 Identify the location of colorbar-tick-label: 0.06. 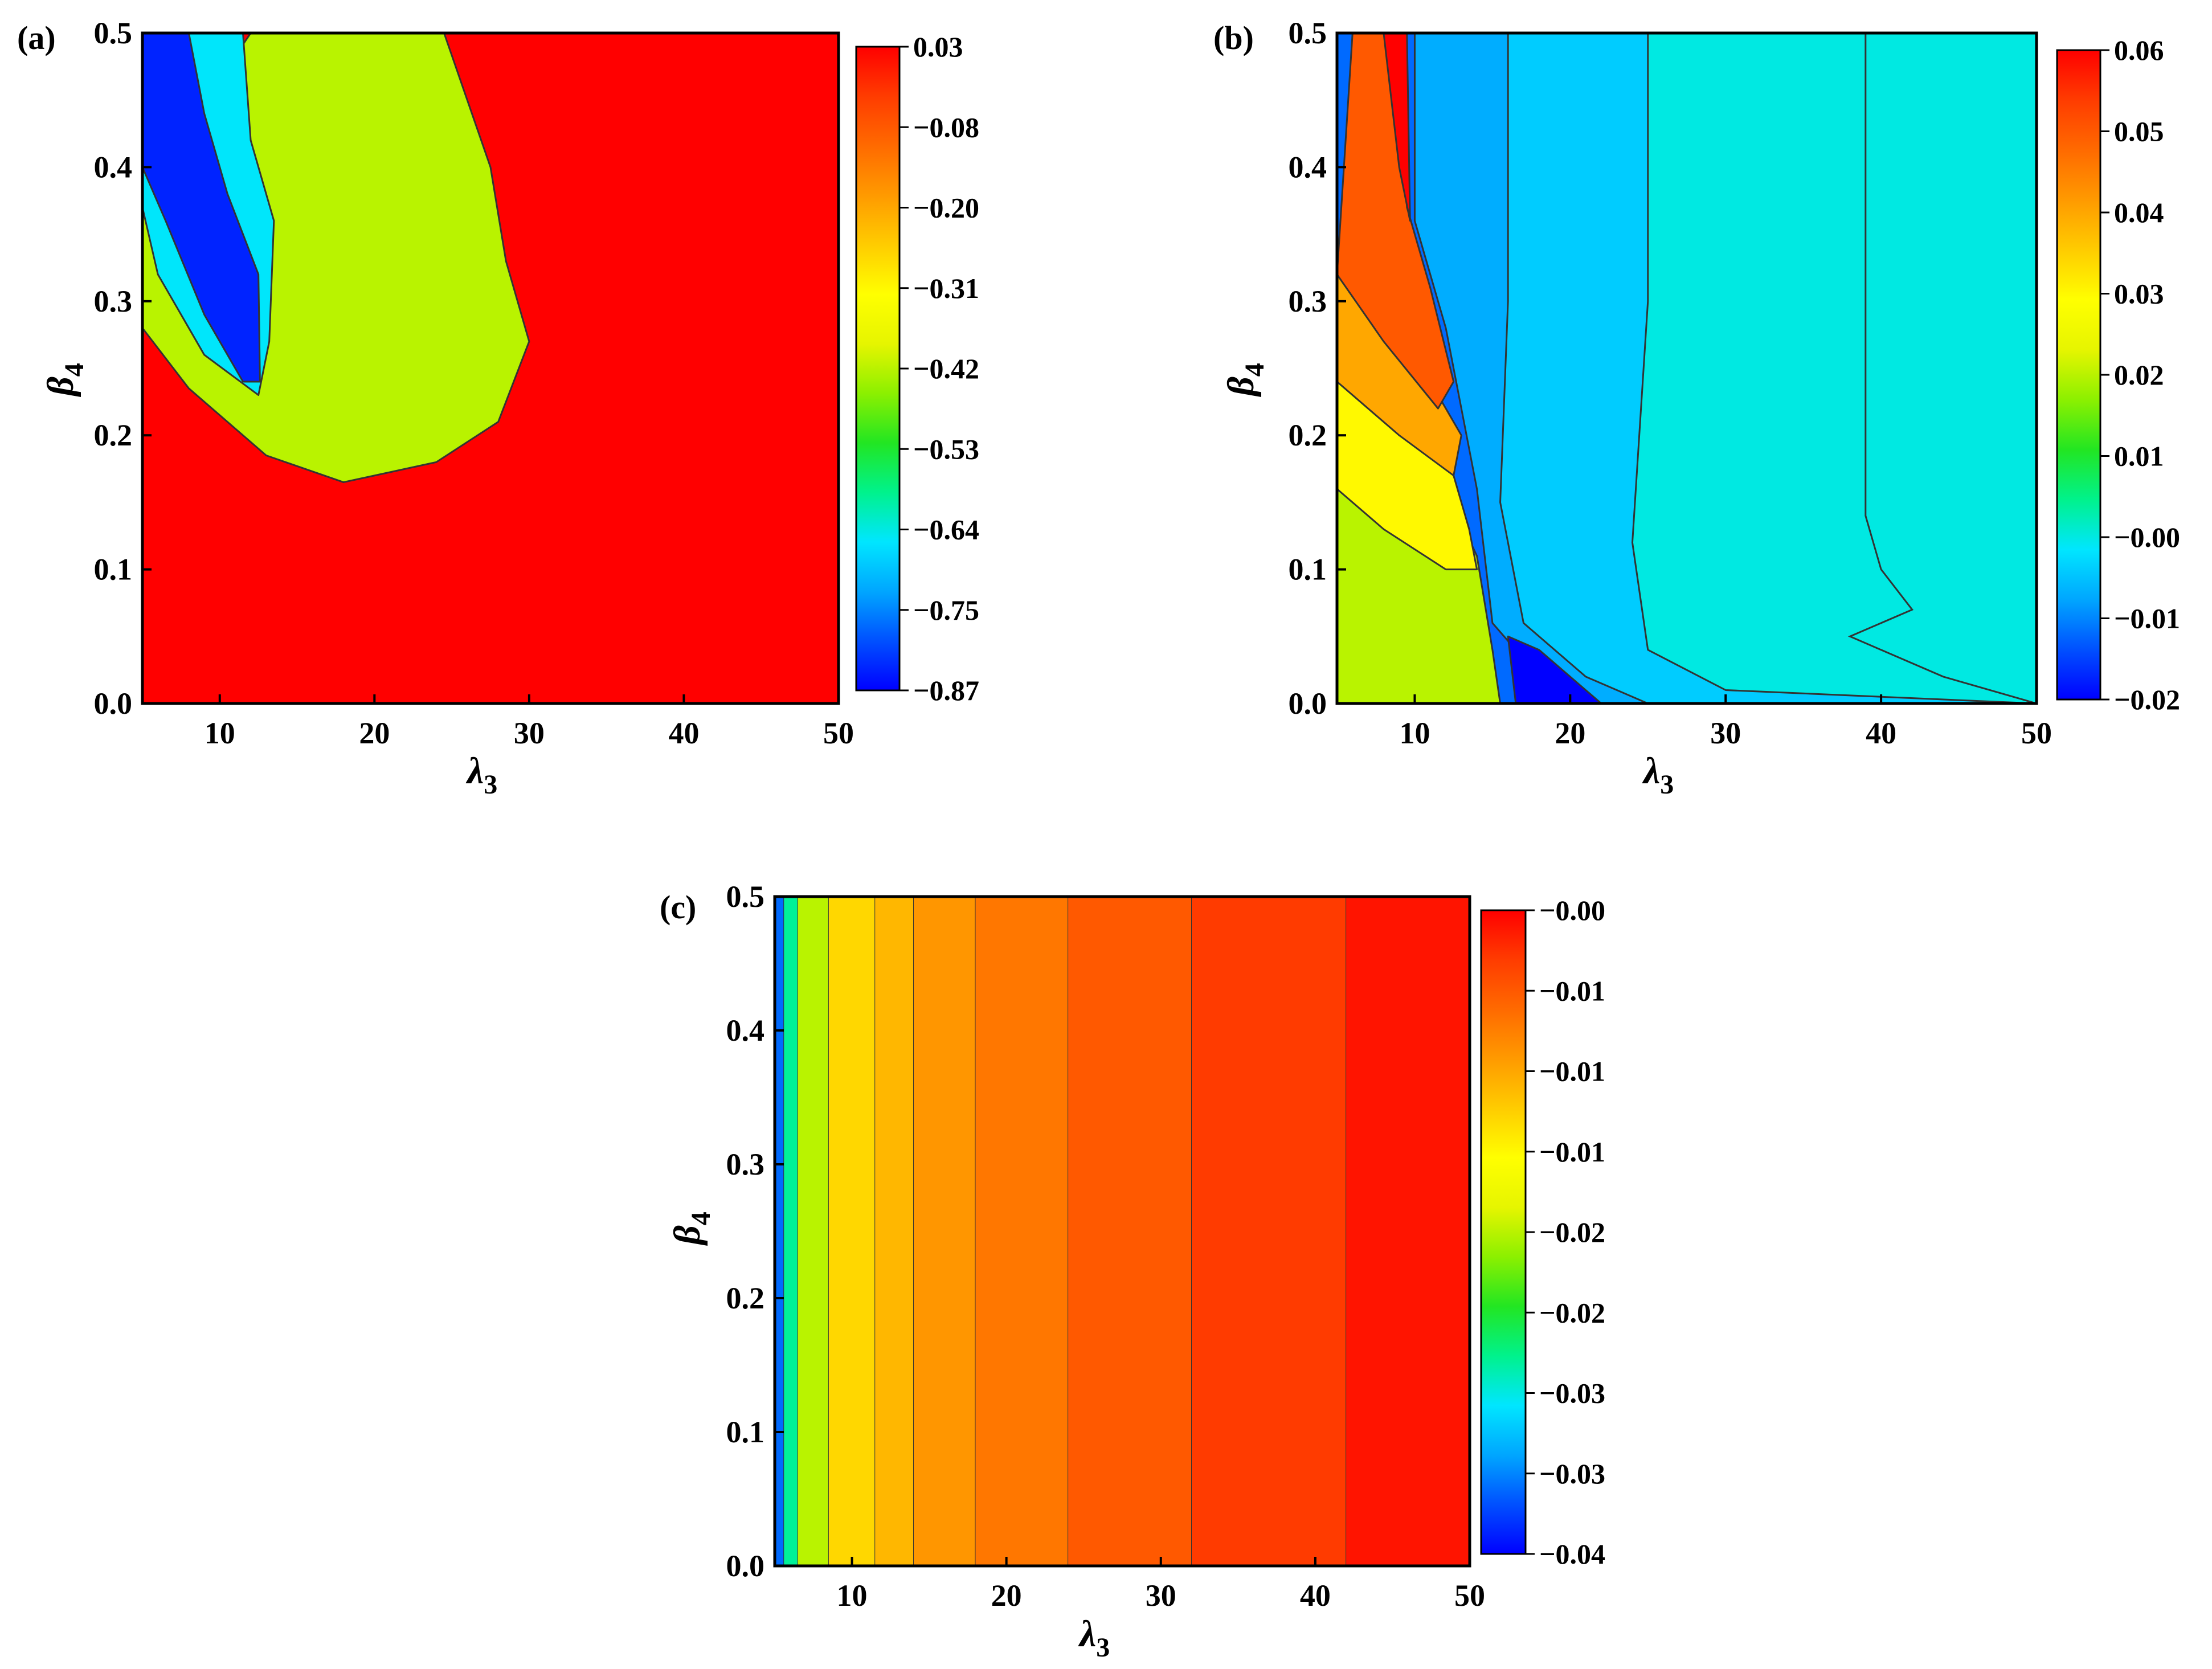
(2139, 50).